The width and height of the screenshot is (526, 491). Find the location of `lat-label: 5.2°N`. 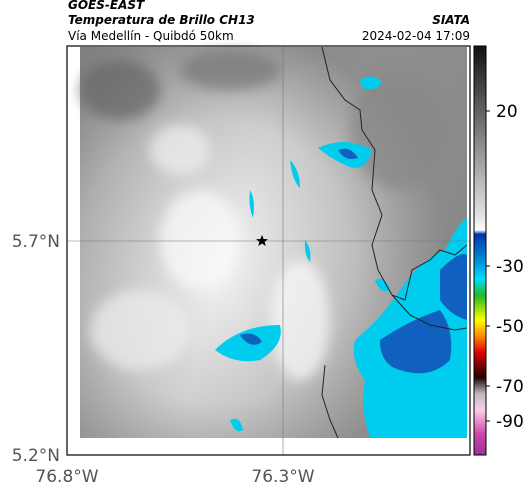

lat-label: 5.2°N is located at coordinates (36, 456).